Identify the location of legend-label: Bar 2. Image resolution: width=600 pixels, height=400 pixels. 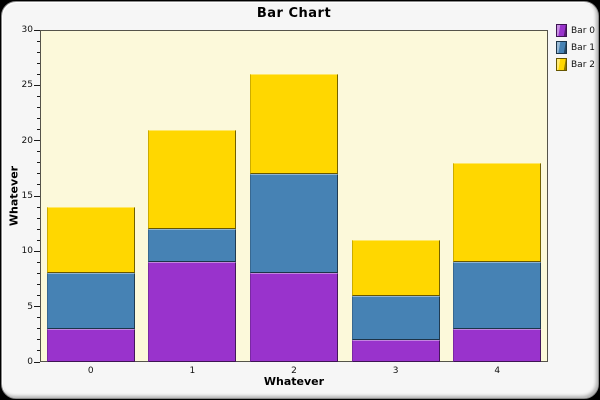
(583, 64).